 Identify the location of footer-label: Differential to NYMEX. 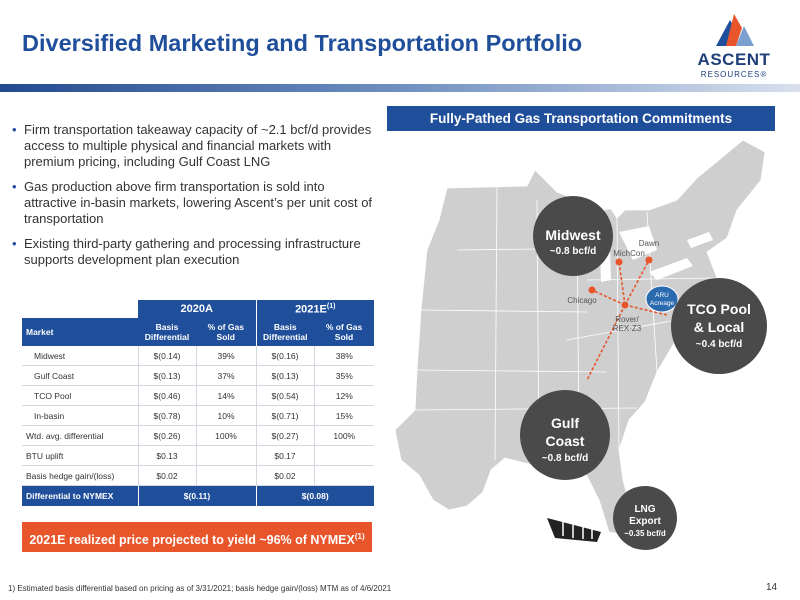
(80, 495).